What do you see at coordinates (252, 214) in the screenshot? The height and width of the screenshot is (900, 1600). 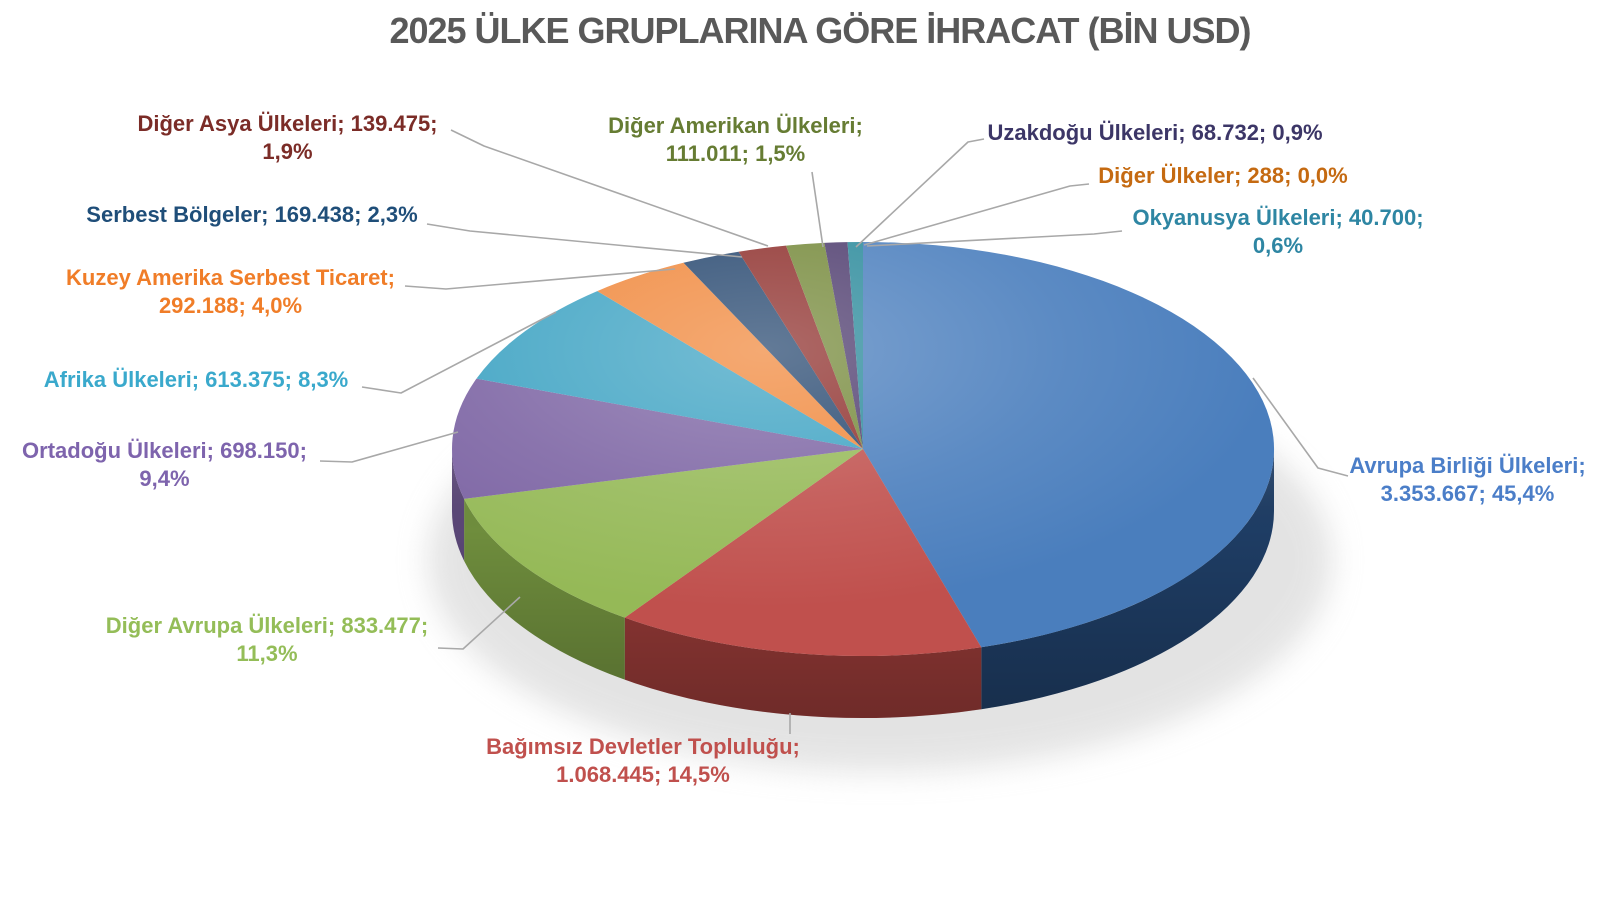 I see `data-label-serbest-bolgeler: Serbest Bölgeler; 169.438; 2,3%` at bounding box center [252, 214].